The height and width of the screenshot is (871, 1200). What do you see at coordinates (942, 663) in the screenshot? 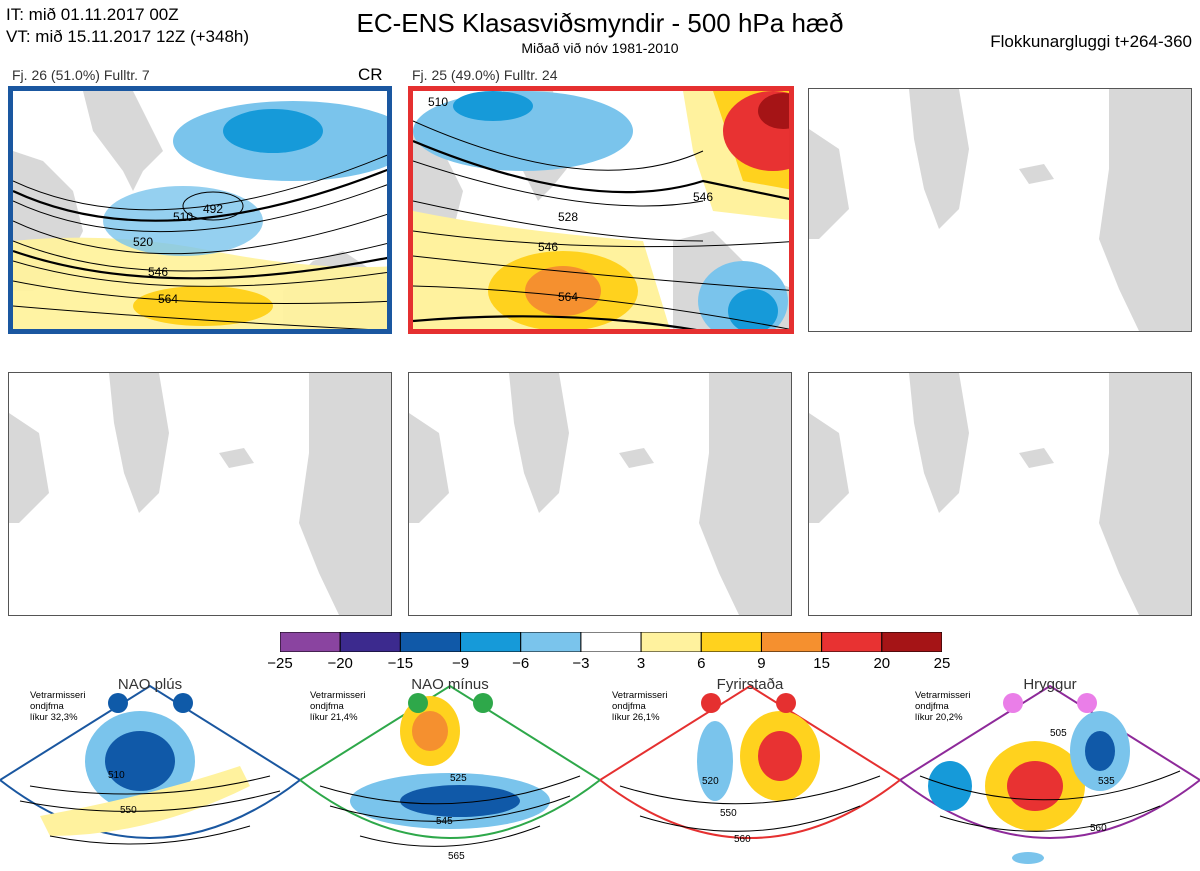
I see `colorbar-tick-label: 25` at bounding box center [942, 663].